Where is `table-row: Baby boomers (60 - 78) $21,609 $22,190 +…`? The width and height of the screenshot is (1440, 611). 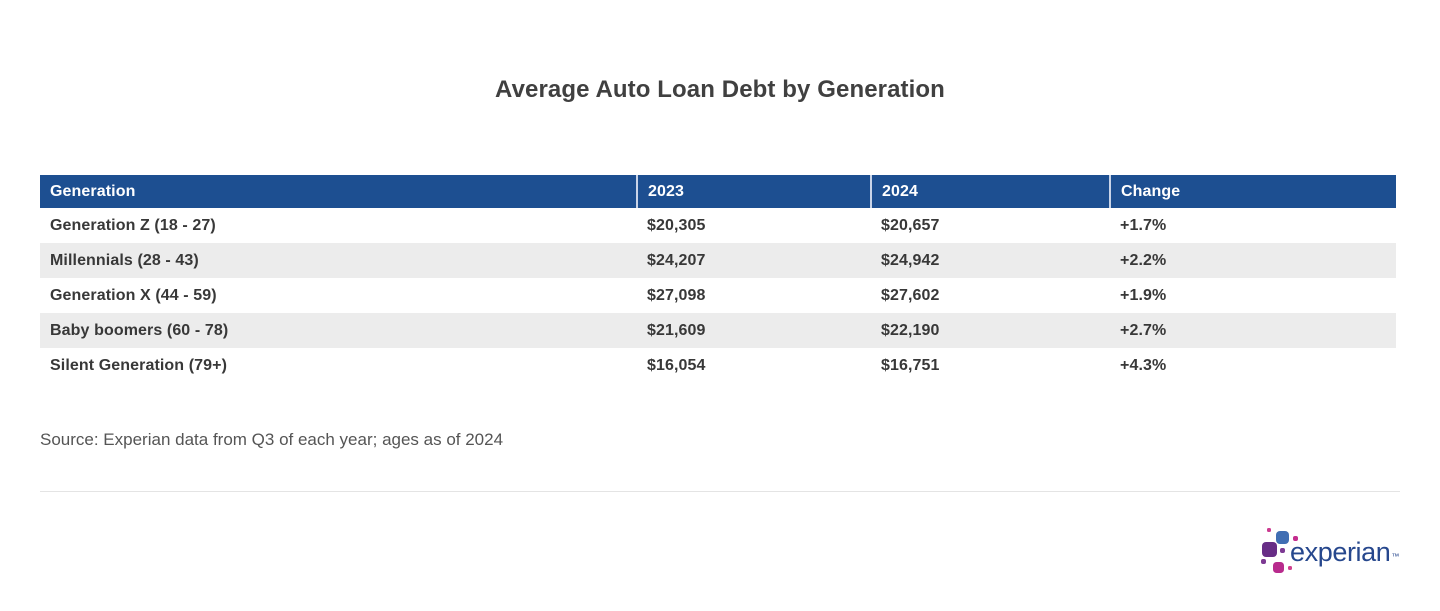
table-row: Baby boomers (60 - 78) $21,609 $22,190 +… is located at coordinates (718, 330).